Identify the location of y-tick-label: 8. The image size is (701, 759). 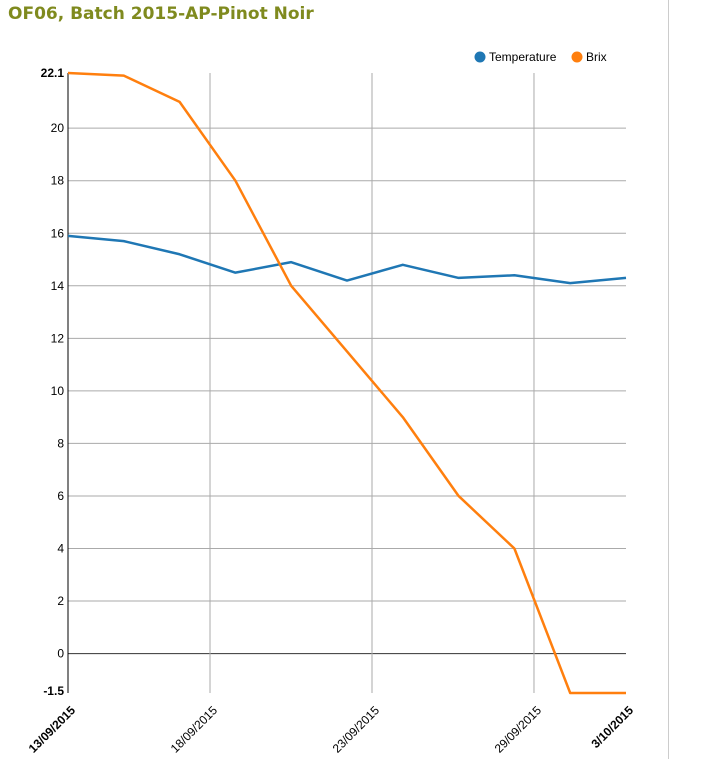
(60, 443).